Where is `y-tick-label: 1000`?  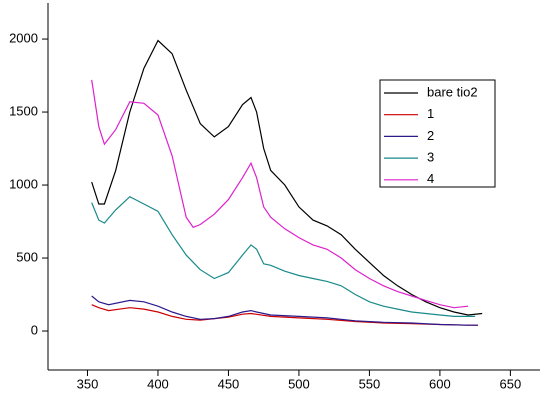 y-tick-label: 1000 is located at coordinates (23, 183).